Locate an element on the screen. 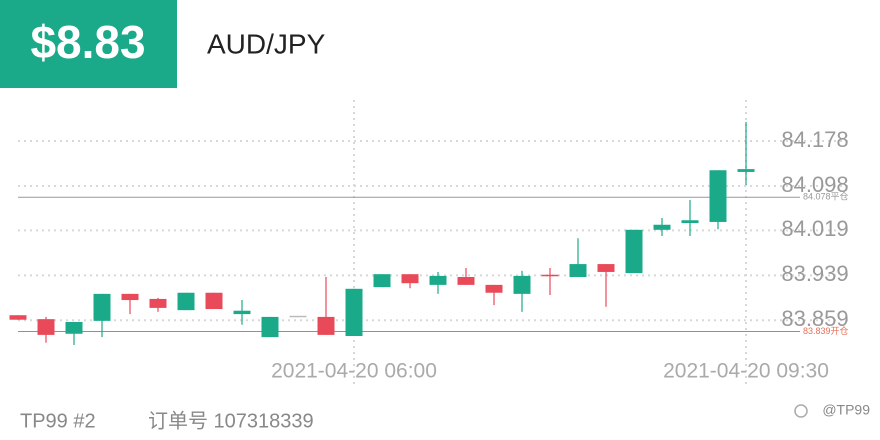 The width and height of the screenshot is (880, 440). reference-label: 84.078平仓 is located at coordinates (826, 196).